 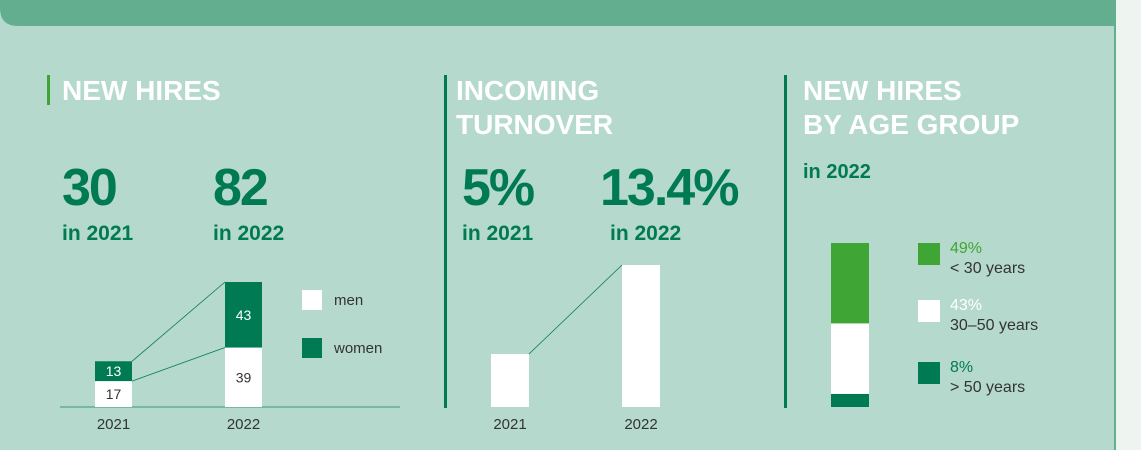 What do you see at coordinates (348, 300) in the screenshot?
I see `legend-label: men` at bounding box center [348, 300].